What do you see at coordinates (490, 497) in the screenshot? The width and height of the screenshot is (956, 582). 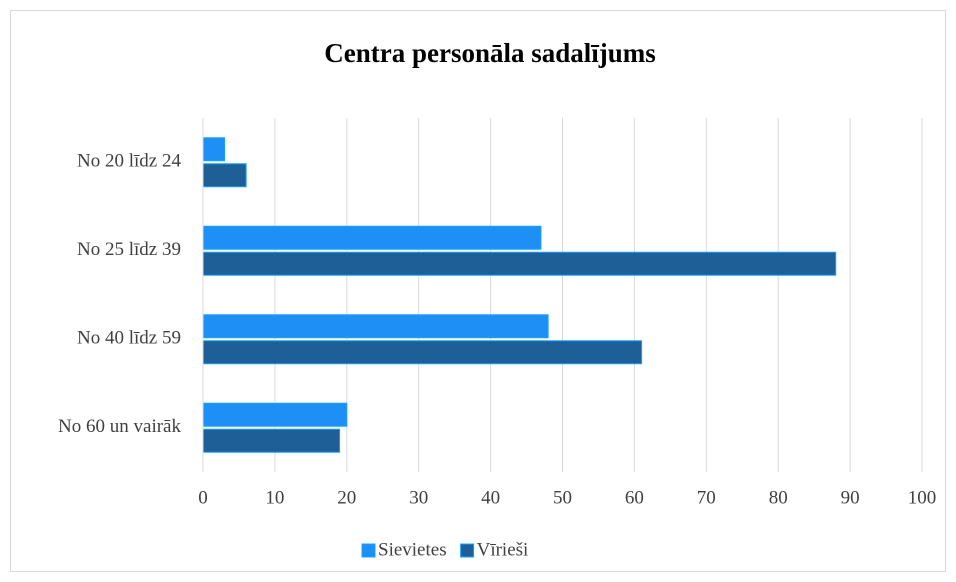 I see `x-tick-label: 40` at bounding box center [490, 497].